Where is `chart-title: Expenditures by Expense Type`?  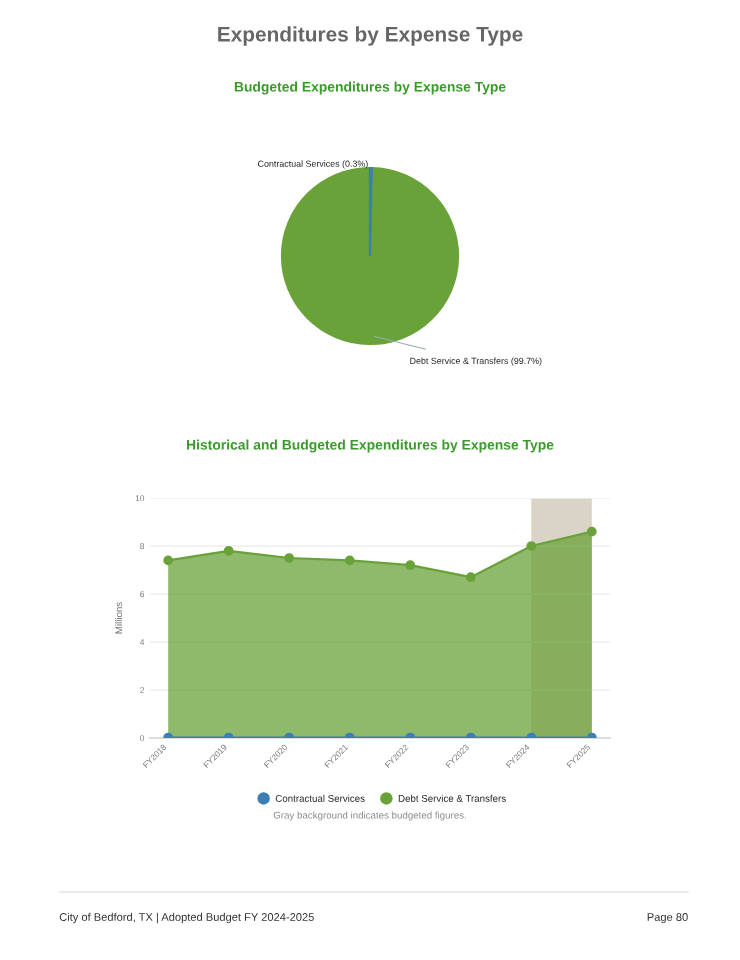 chart-title: Expenditures by Expense Type is located at coordinates (370, 36).